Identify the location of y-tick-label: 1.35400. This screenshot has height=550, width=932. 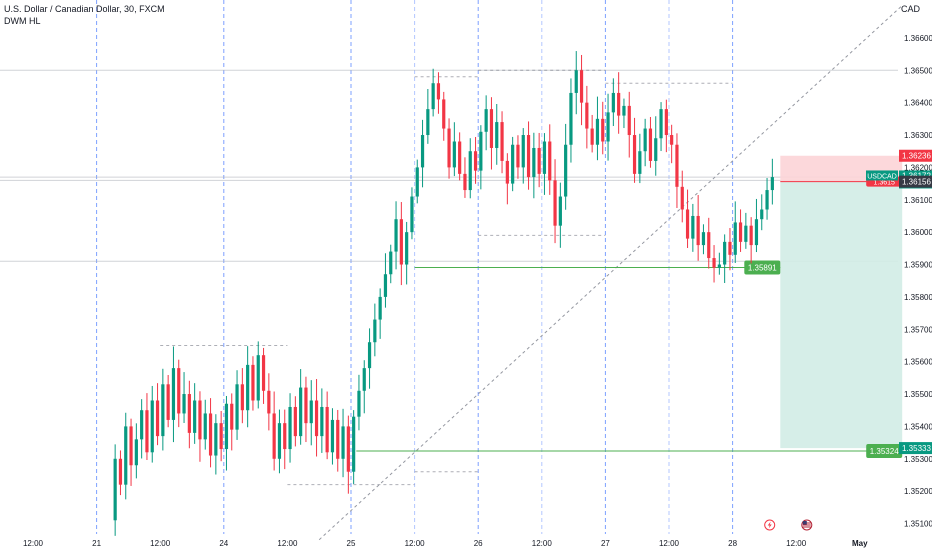
(918, 426).